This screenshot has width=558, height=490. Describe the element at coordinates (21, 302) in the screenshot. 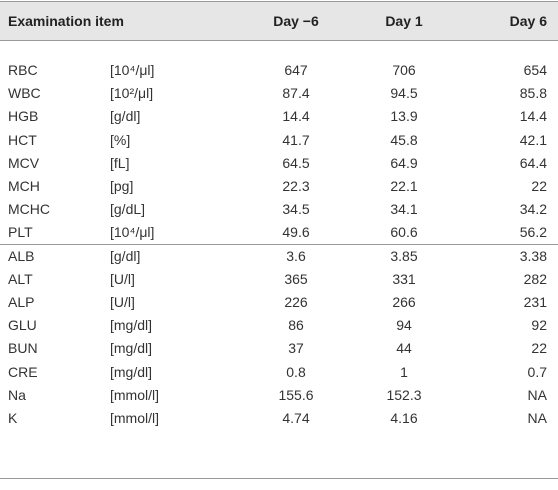

I see `item-name: ALP` at that location.